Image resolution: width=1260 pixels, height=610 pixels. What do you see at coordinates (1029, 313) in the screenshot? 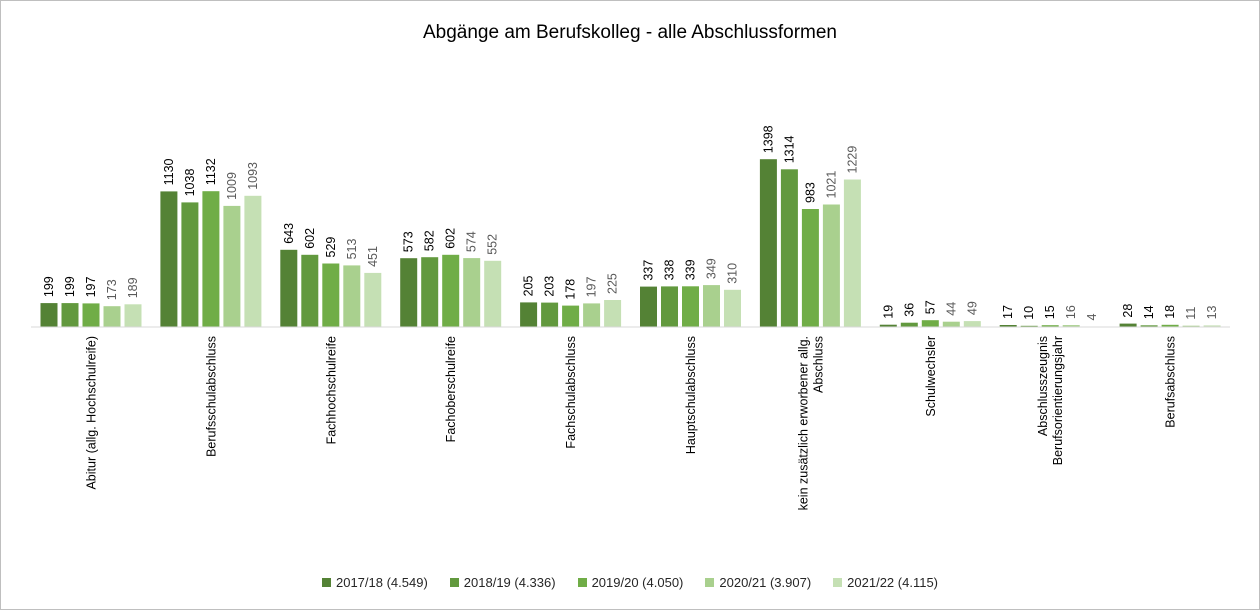
I see `data-label: 10` at bounding box center [1029, 313].